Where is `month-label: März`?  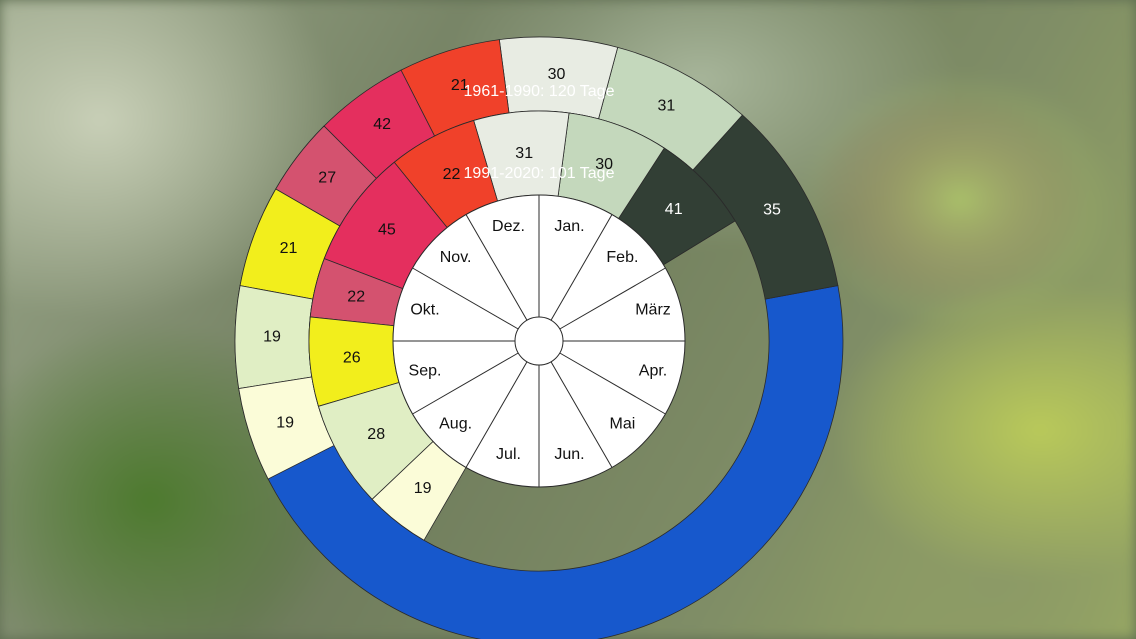 month-label: März is located at coordinates (653, 310).